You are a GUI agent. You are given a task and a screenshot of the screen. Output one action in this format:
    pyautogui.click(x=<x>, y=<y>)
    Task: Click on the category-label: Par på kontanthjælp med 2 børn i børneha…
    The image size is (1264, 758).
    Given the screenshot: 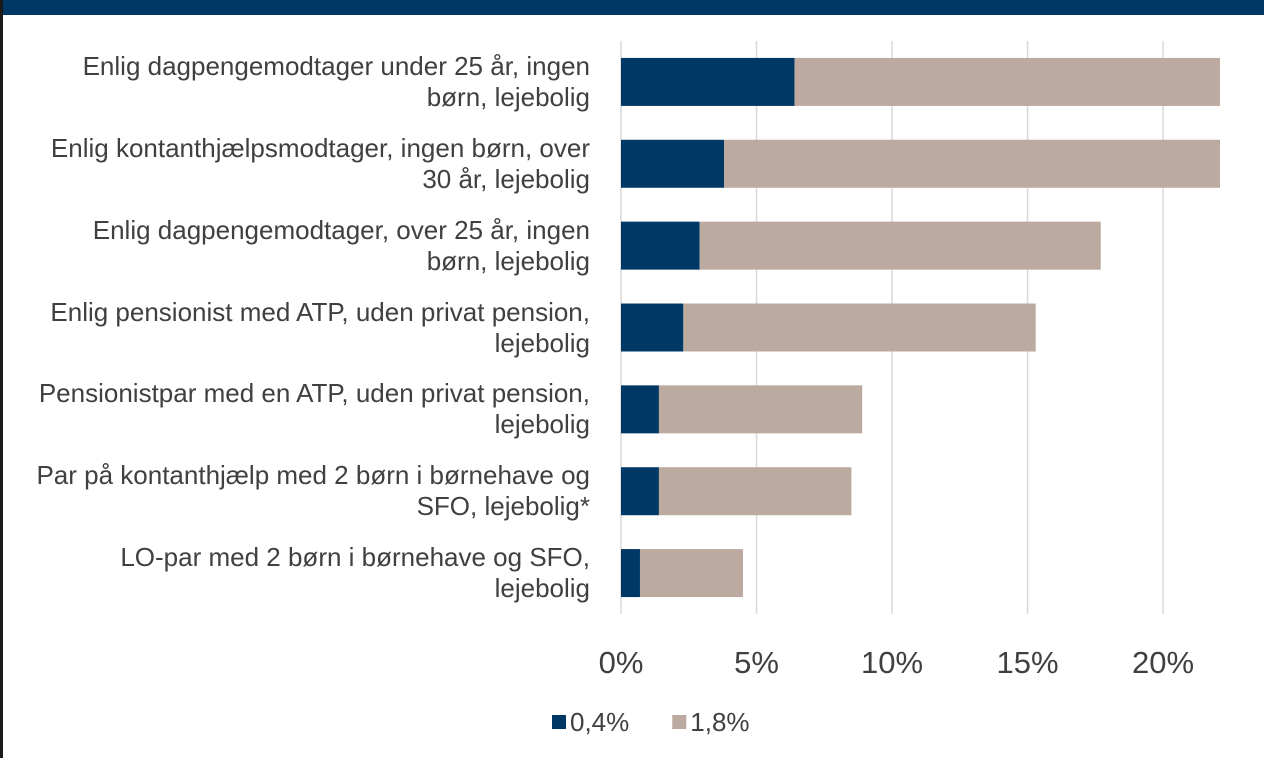 What is the action you would take?
    pyautogui.click(x=313, y=491)
    